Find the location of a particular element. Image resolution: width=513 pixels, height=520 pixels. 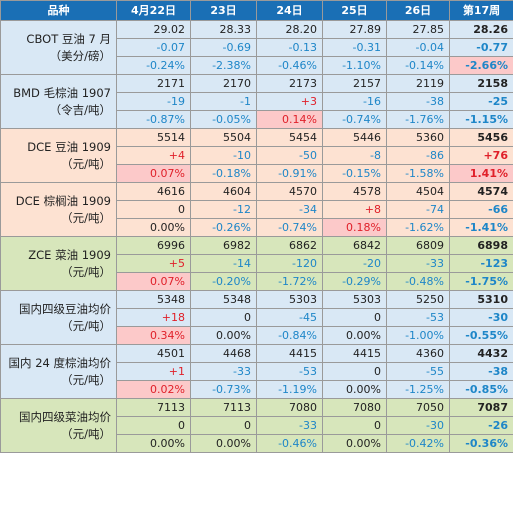

cell-d25: -20 is located at coordinates (354, 263).